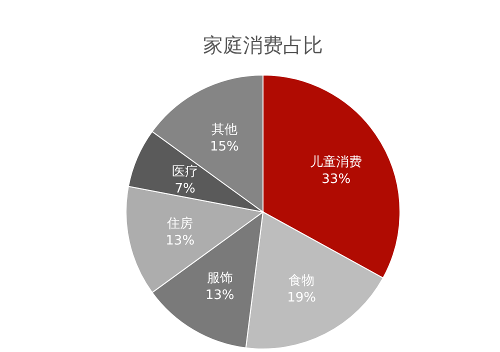  I want to click on slice-label: 其他, so click(224, 130).